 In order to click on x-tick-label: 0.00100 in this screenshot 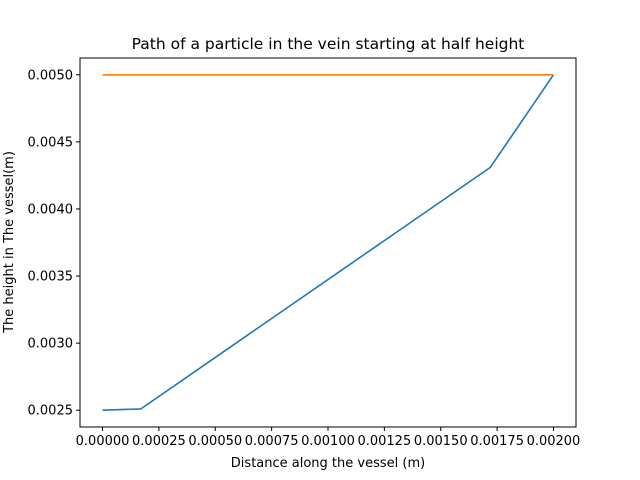, I will do `click(328, 441)`.